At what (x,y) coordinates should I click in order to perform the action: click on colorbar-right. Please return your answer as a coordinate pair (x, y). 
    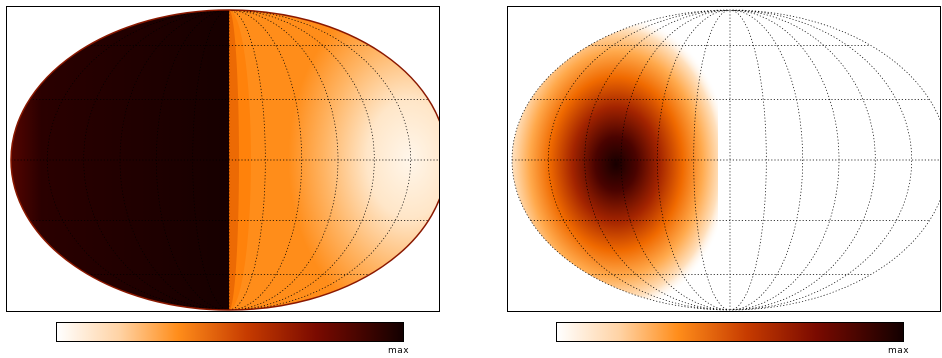
    Looking at the image, I should click on (730, 332).